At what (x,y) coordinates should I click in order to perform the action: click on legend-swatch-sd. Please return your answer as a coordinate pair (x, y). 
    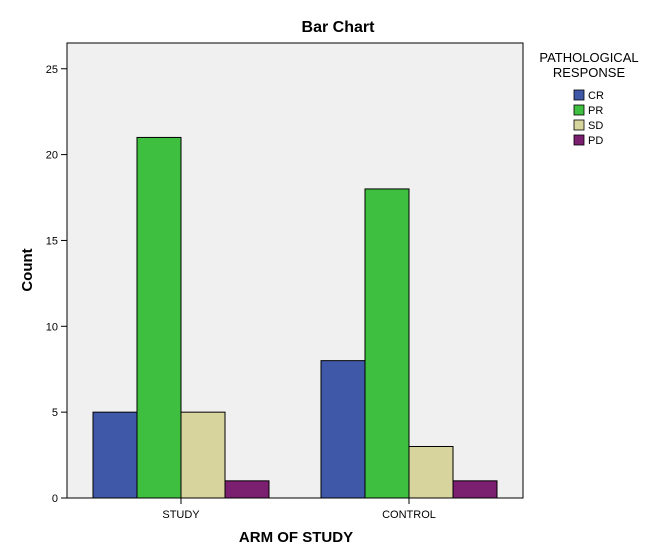
    Looking at the image, I should click on (579, 125).